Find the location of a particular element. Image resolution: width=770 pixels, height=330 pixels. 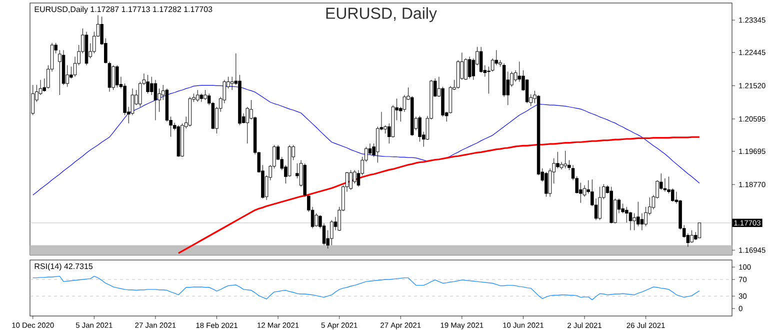

chart-title: EURUSD, Daily is located at coordinates (381, 14).